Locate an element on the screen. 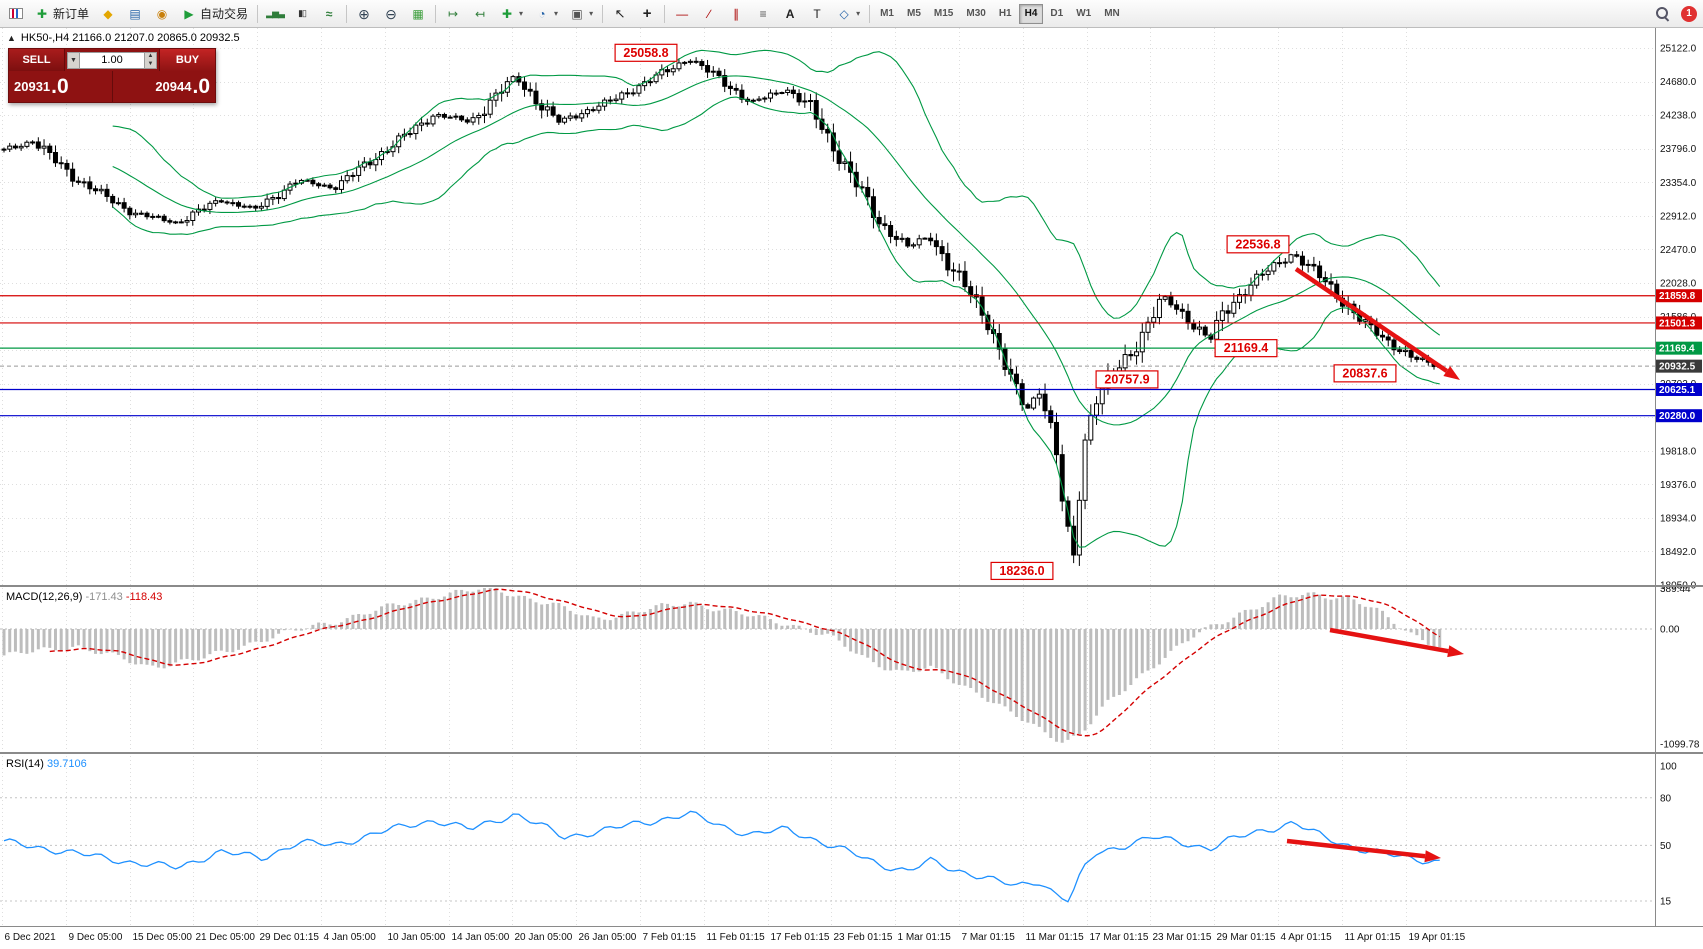 Image resolution: width=1703 pixels, height=949 pixels. trendline-tool-button: ∕ is located at coordinates (709, 14).